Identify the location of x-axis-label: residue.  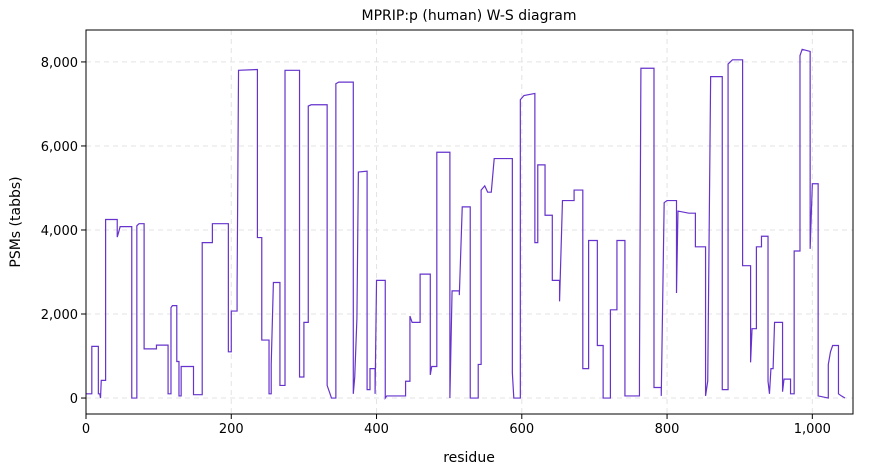
(469, 458).